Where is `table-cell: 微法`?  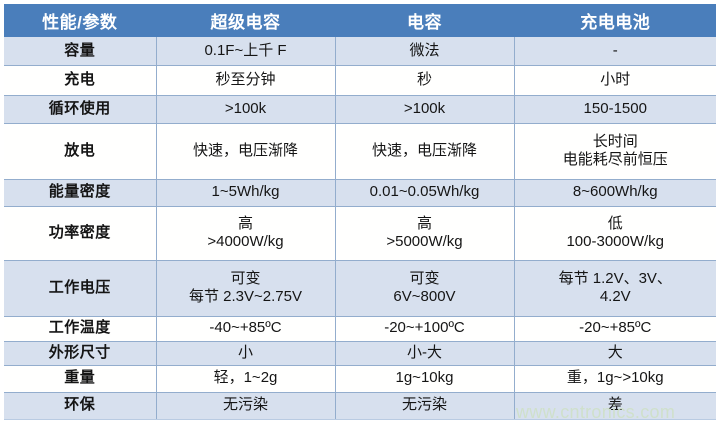
table-cell: 微法 is located at coordinates (425, 51).